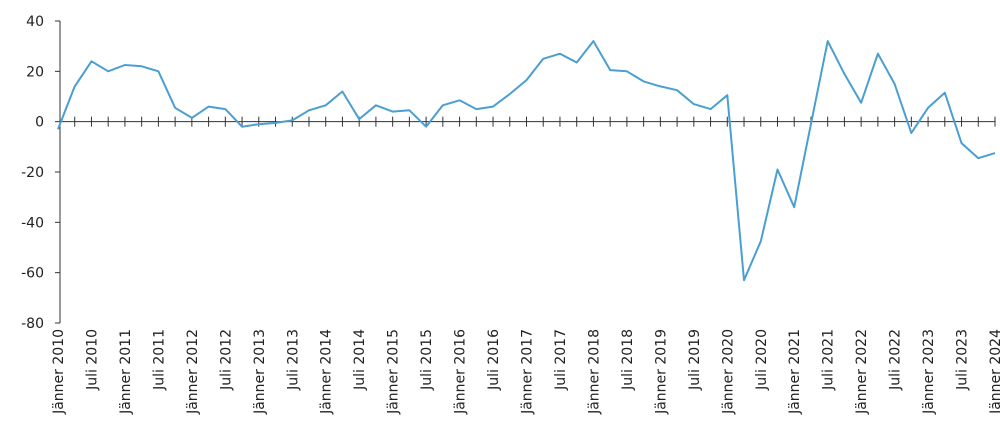 The width and height of the screenshot is (1000, 444). What do you see at coordinates (226, 360) in the screenshot?
I see `x-tick-label: Juli 2012` at bounding box center [226, 360].